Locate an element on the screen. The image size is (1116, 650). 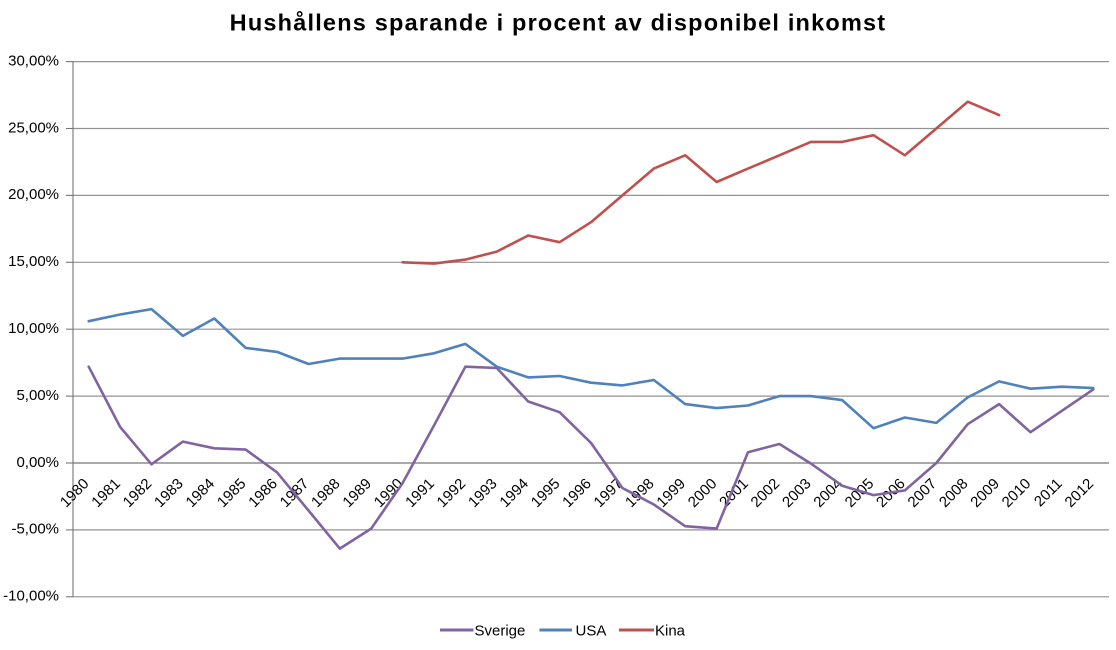
svg-text: Kina is located at coordinates (670, 630).